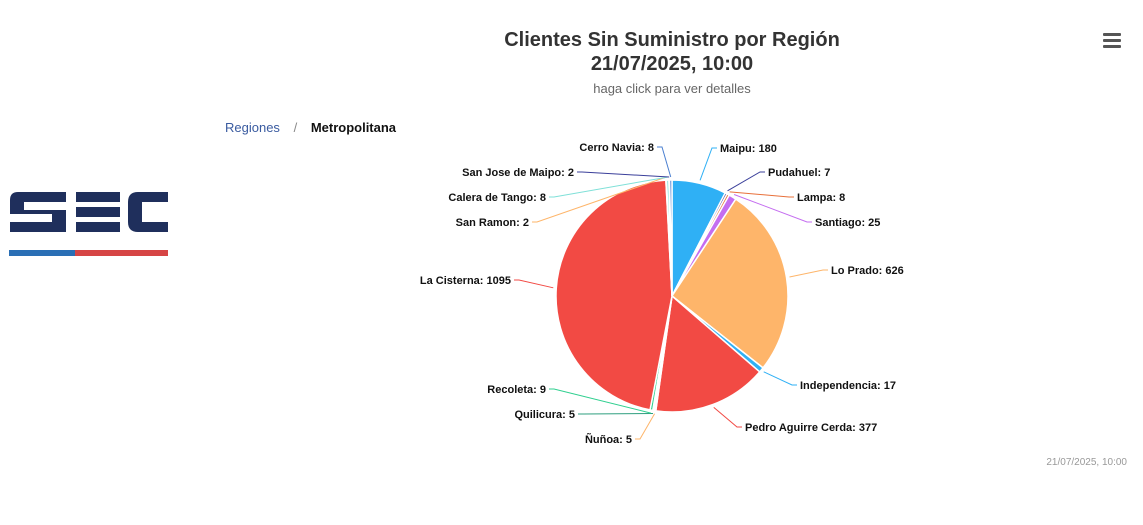 The image size is (1143, 525). Describe the element at coordinates (1086, 462) in the screenshot. I see `chart-credits: 21/07/2025, 10:00` at that location.